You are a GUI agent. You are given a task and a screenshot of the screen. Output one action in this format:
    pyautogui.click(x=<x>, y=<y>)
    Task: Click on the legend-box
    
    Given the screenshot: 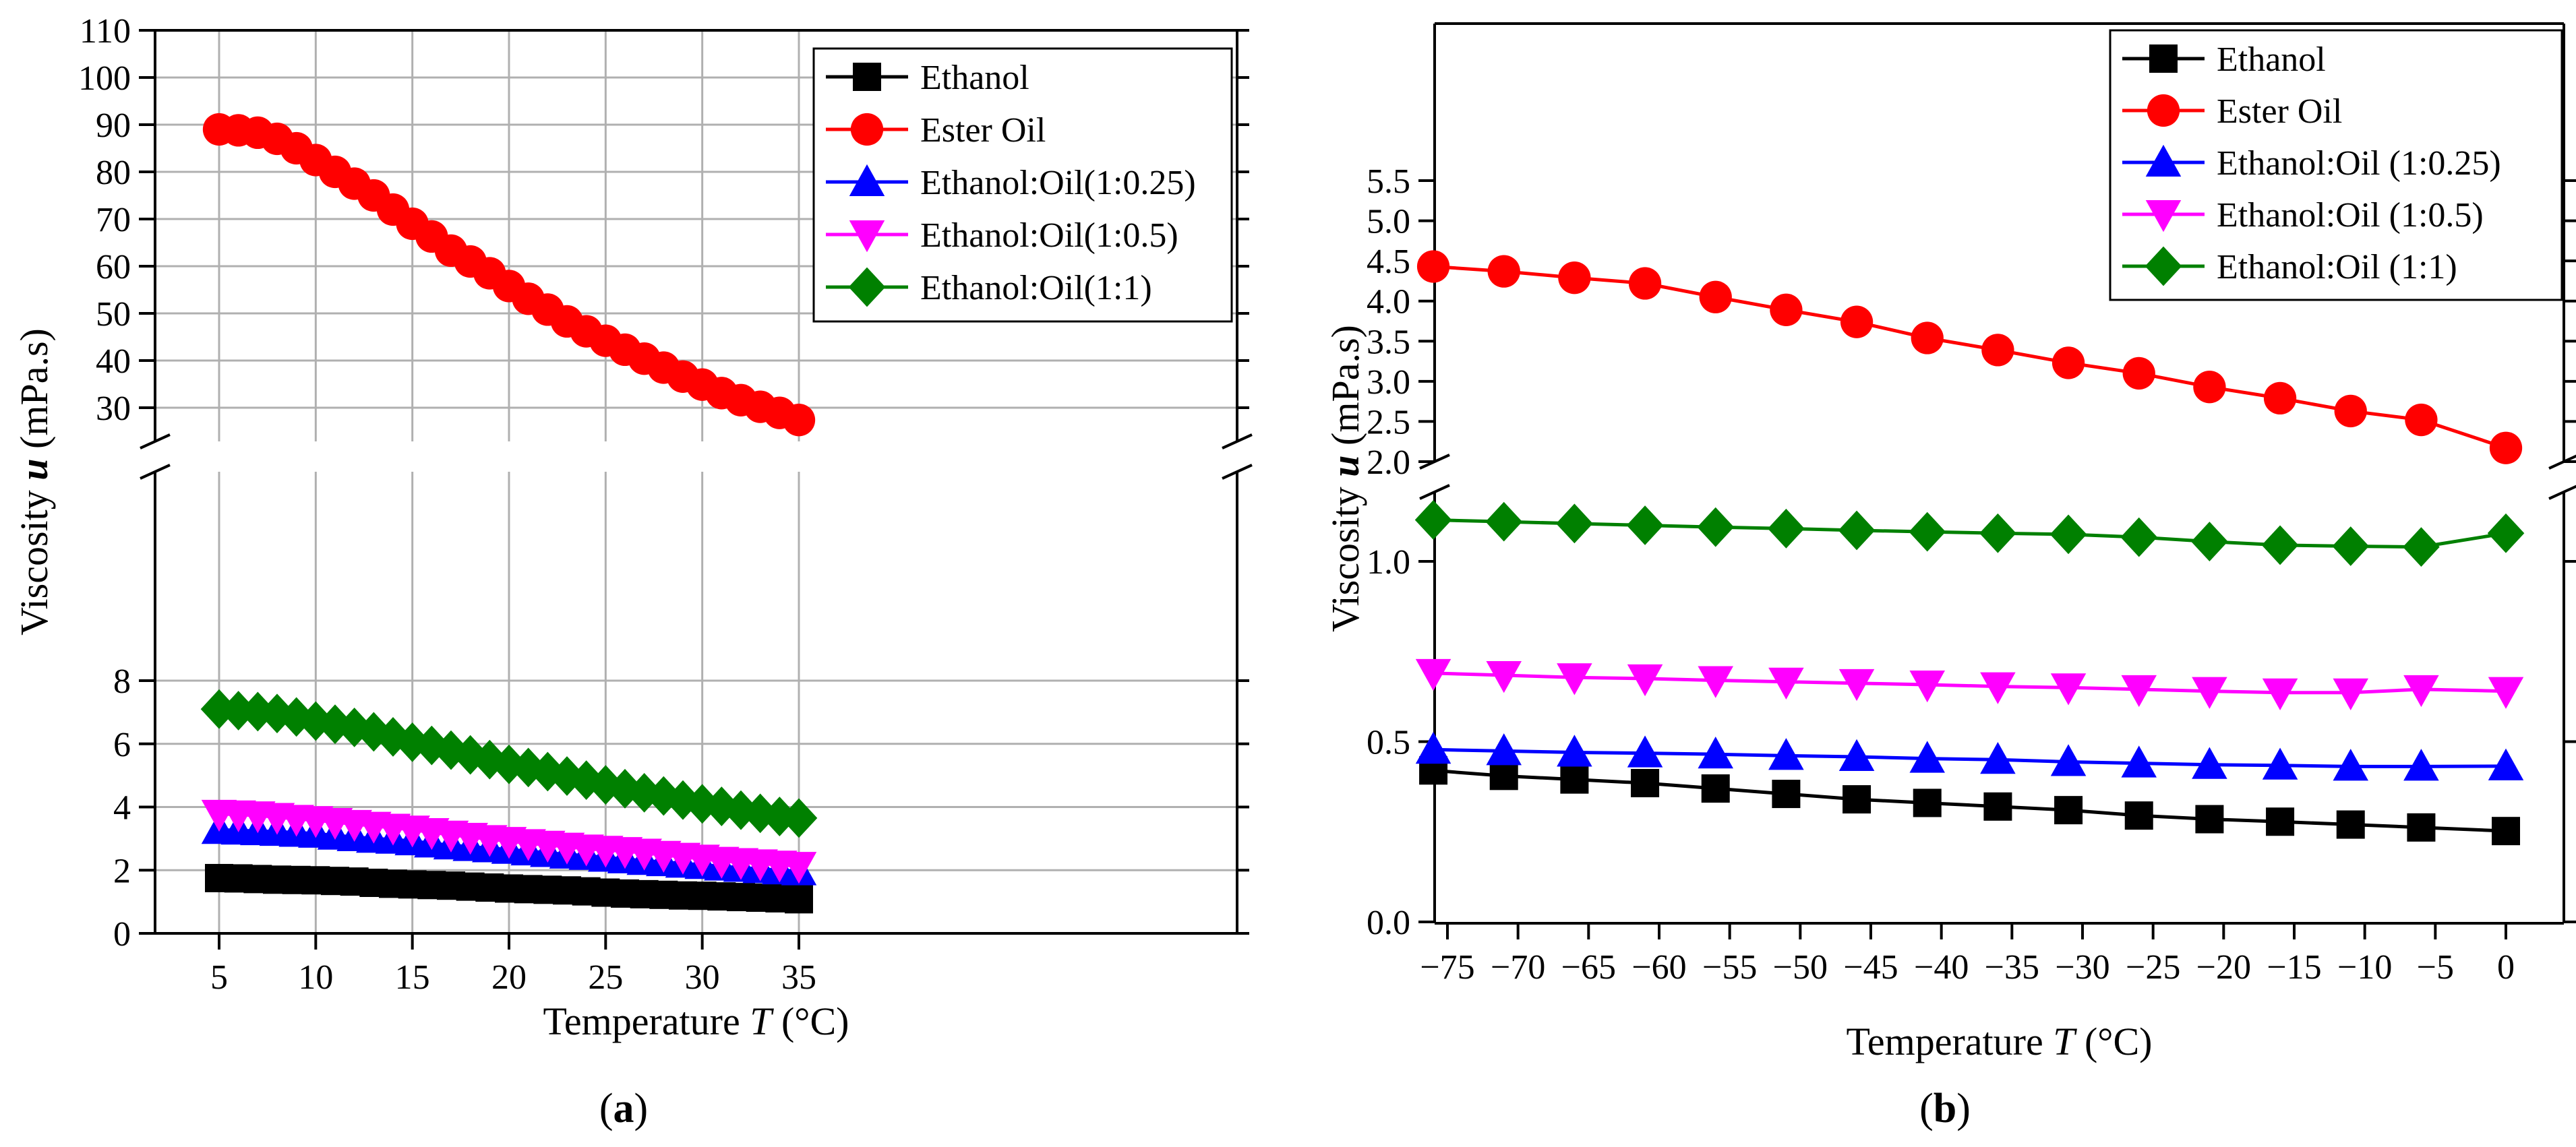 What is the action you would take?
    pyautogui.click(x=1023, y=185)
    